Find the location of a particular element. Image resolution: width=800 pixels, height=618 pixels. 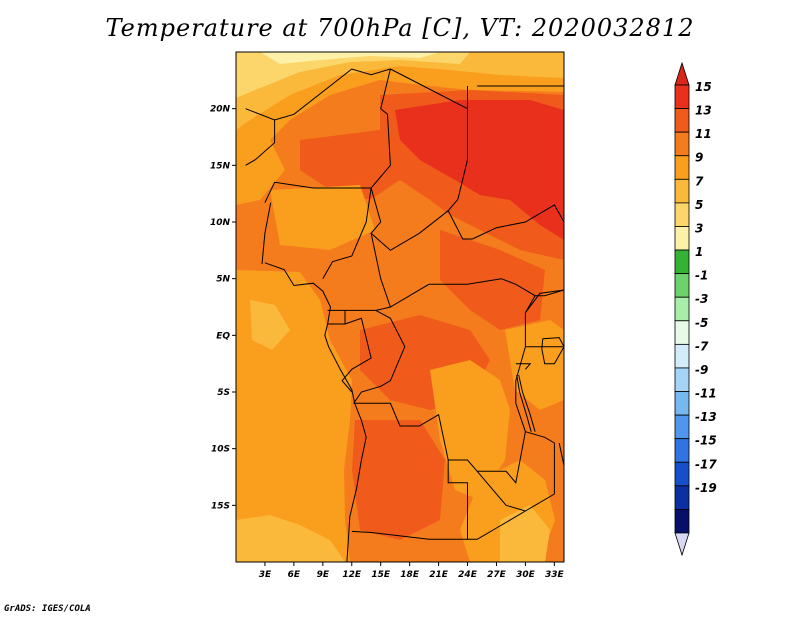

colorbar-label: -11 is located at coordinates (706, 394).